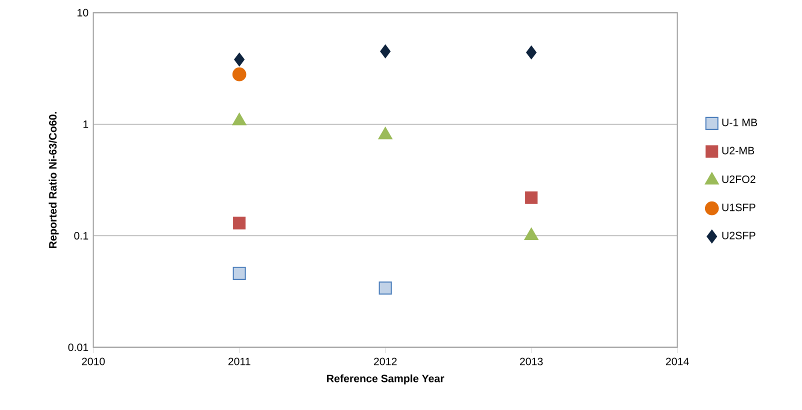  I want to click on legend-label: U2FO2, so click(739, 180).